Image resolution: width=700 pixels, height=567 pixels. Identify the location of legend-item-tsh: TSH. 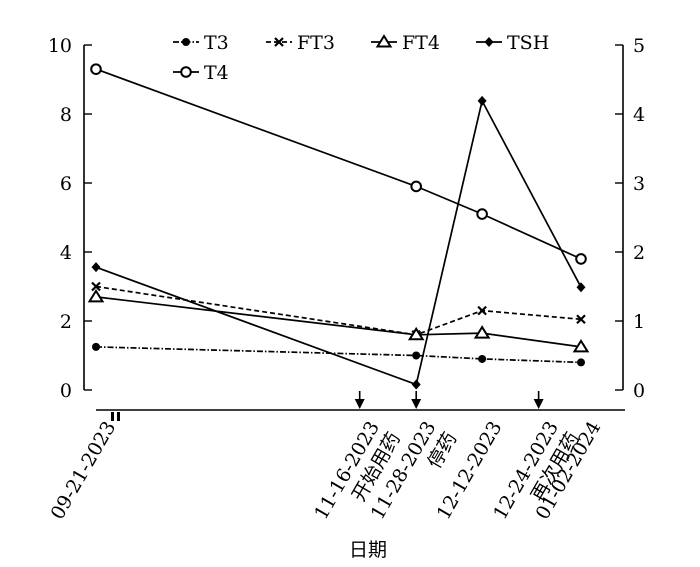
(512, 43).